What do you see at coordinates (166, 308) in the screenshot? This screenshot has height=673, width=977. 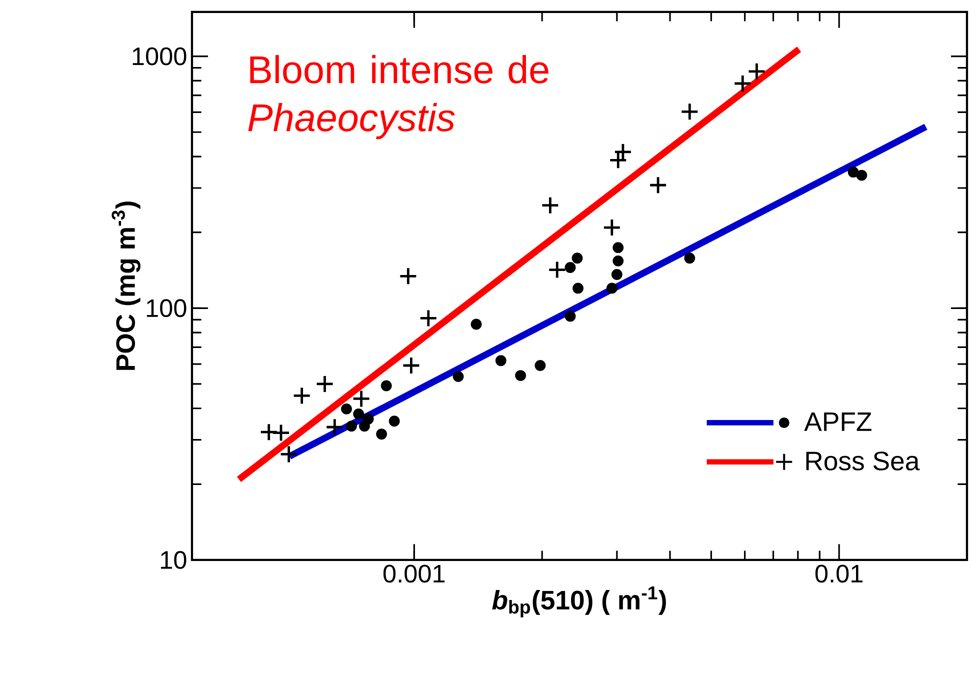 I see `y-tick-label: 100` at bounding box center [166, 308].